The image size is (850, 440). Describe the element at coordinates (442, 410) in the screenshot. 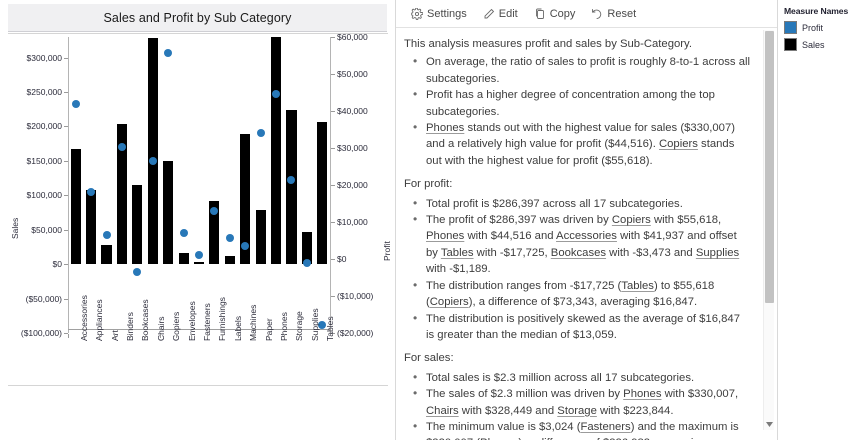

I see `entity-link-chairs: Chairs` at that location.